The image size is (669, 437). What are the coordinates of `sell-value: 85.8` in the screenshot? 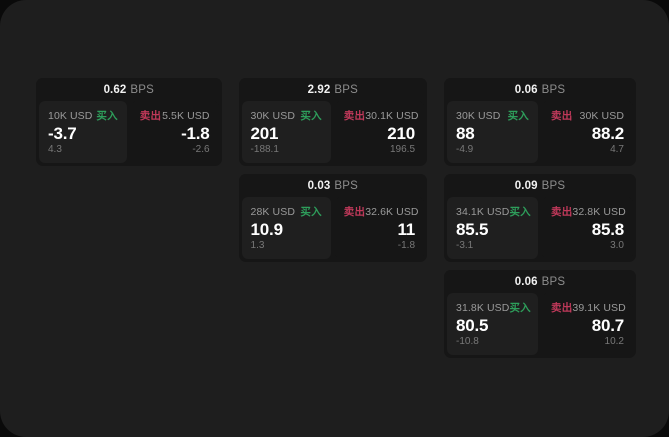 It's located at (607, 229).